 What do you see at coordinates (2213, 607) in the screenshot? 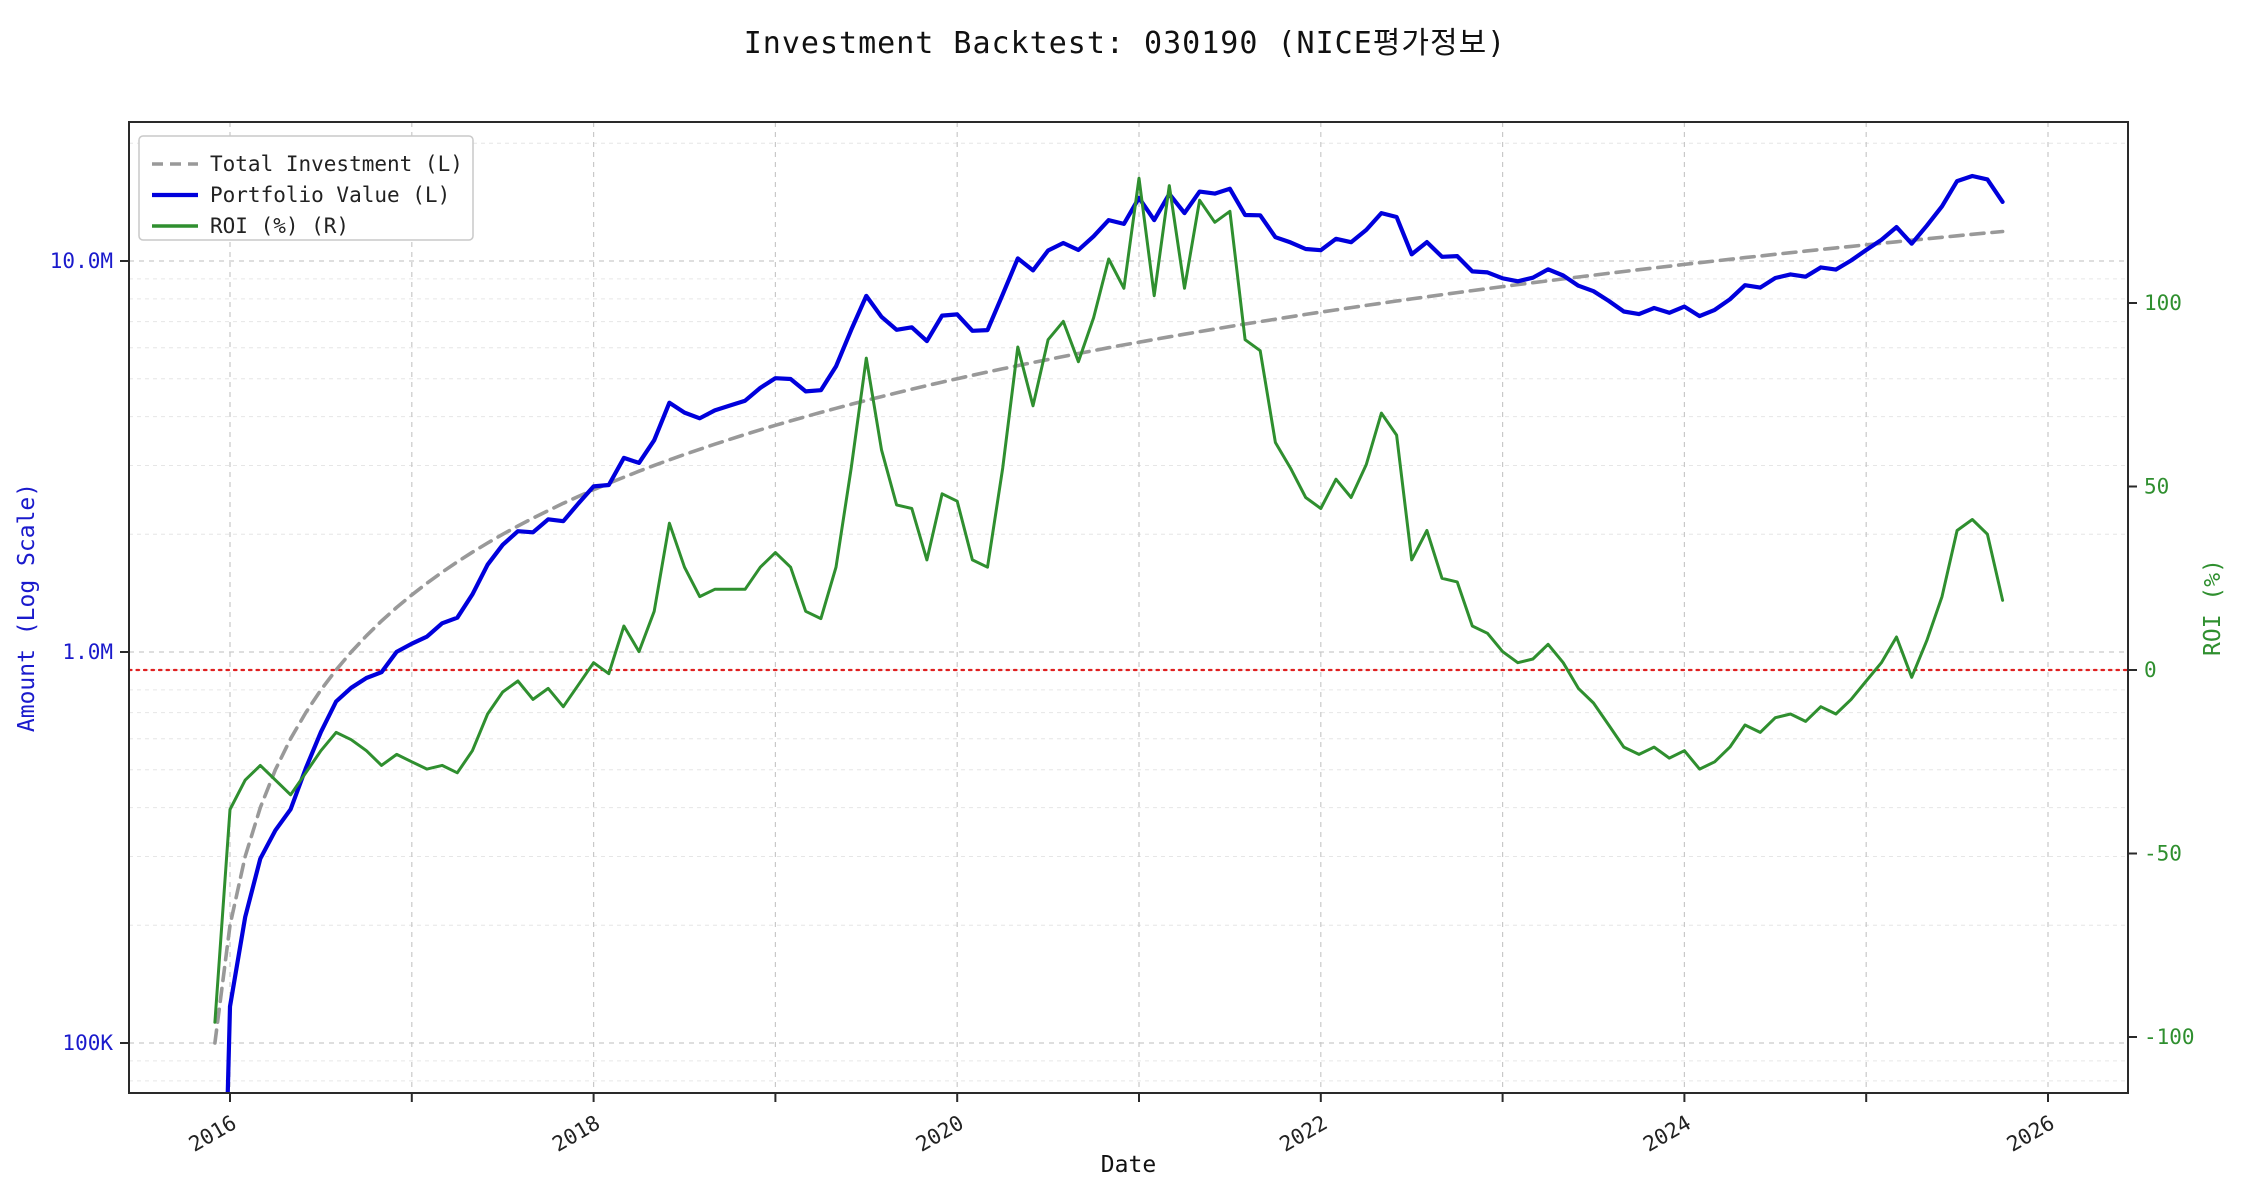
I see `right-axis-title: ROI (%)` at bounding box center [2213, 607].